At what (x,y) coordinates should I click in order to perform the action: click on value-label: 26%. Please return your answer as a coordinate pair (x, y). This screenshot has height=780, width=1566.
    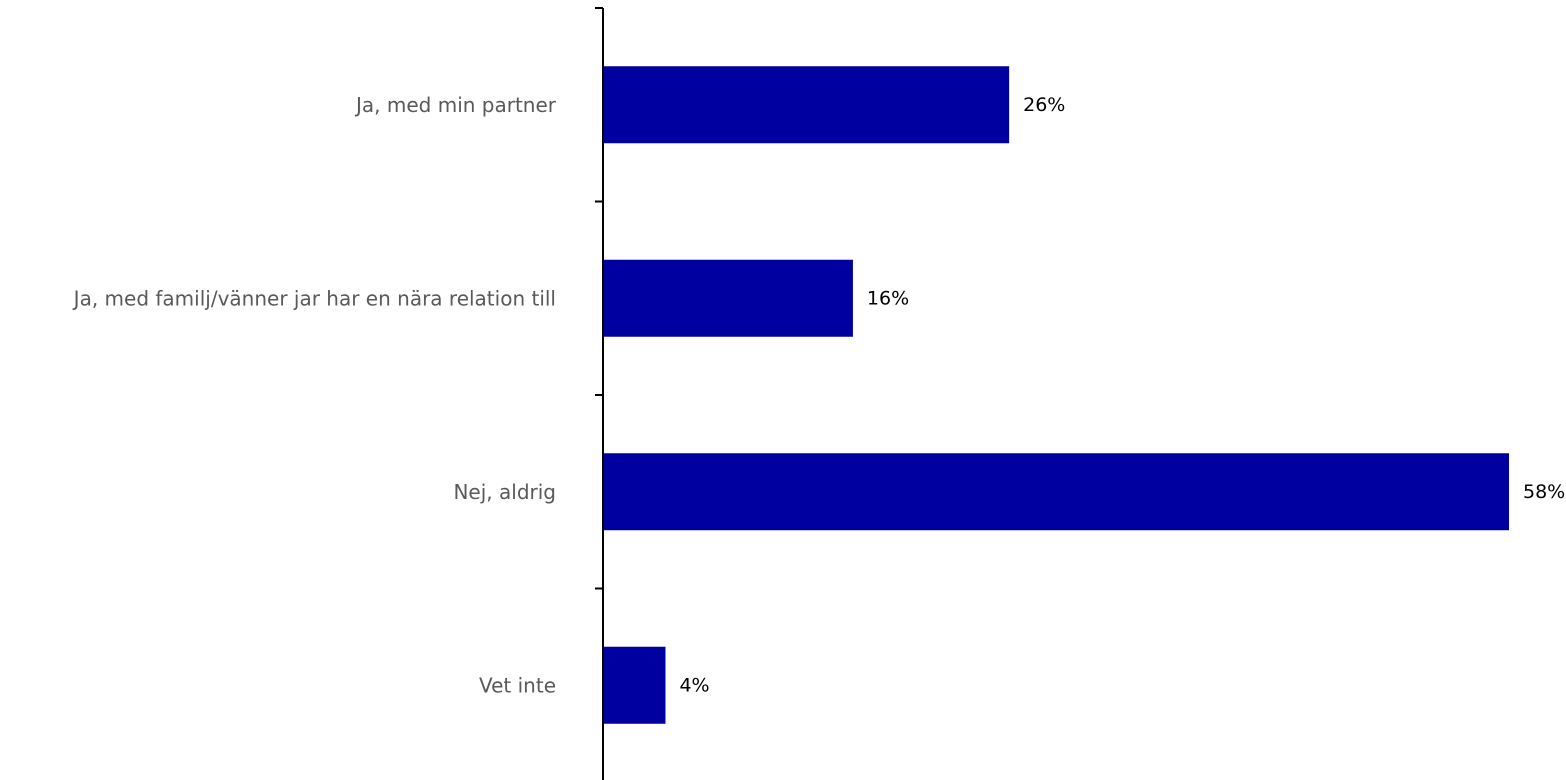
    Looking at the image, I should click on (1044, 105).